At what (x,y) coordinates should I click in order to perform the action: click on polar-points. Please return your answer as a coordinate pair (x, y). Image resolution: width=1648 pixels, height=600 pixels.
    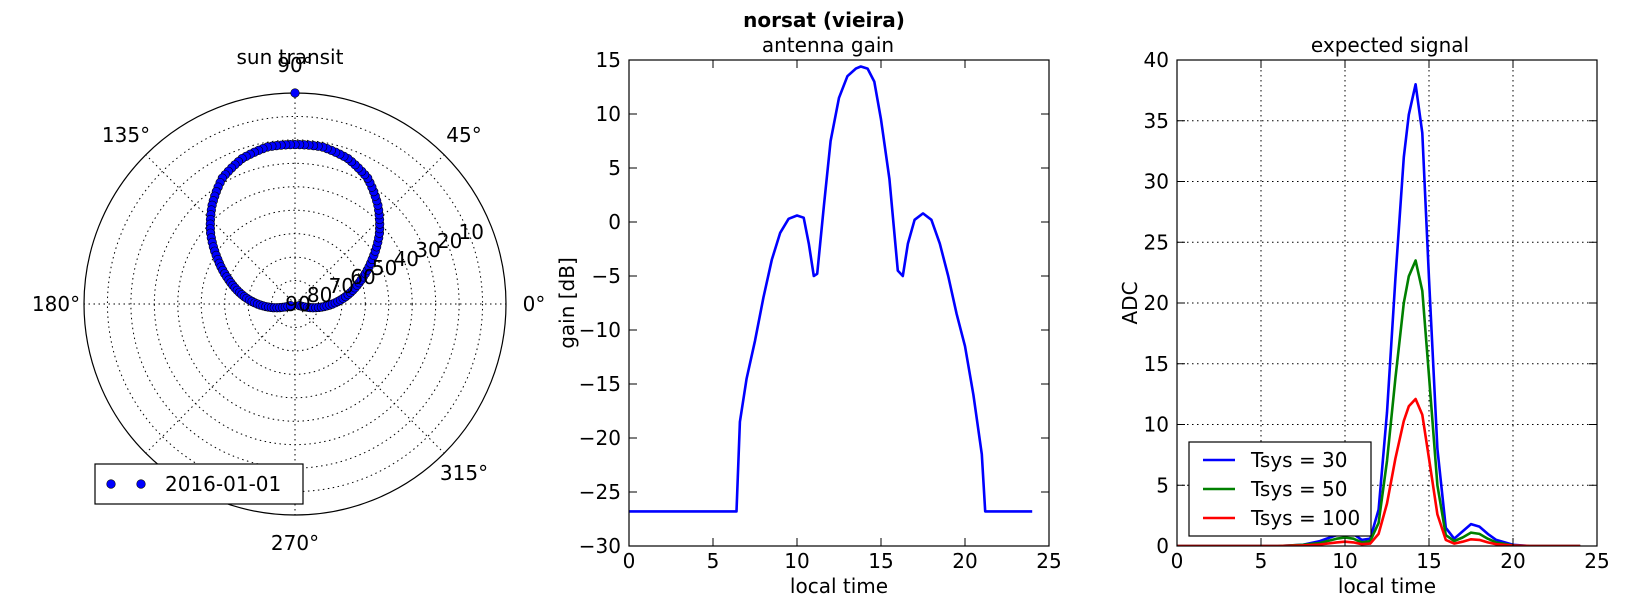
    Looking at the image, I should click on (295, 200).